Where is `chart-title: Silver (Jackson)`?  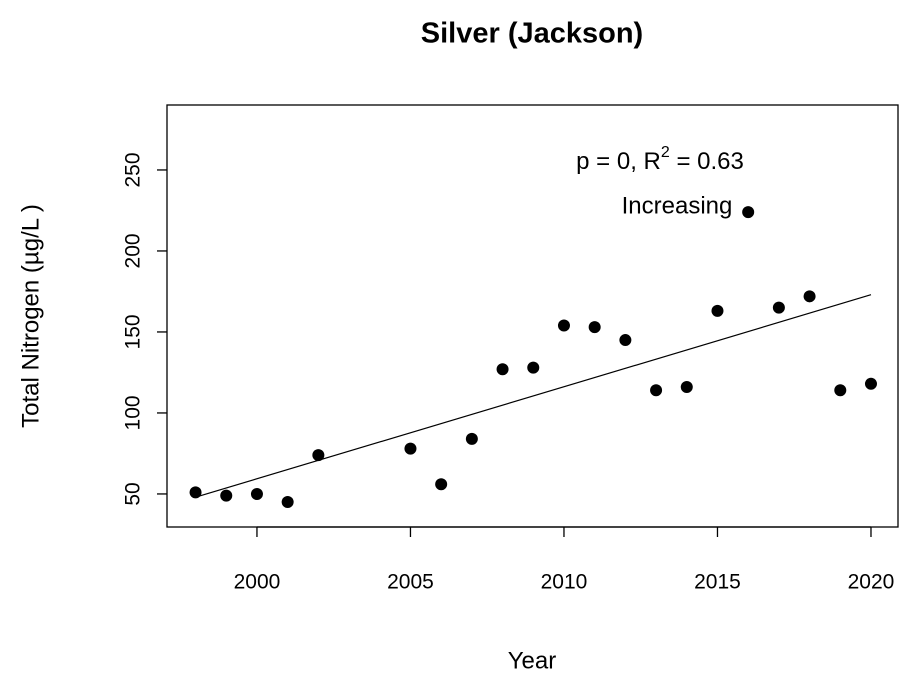
chart-title: Silver (Jackson) is located at coordinates (532, 34).